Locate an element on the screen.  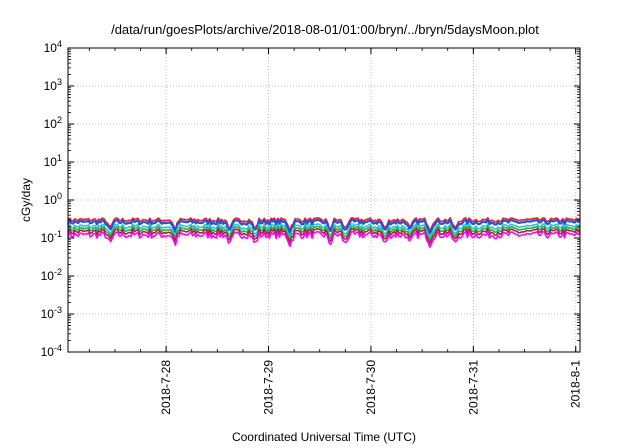
x-tick-label: 2018-7-29 is located at coordinates (269, 387).